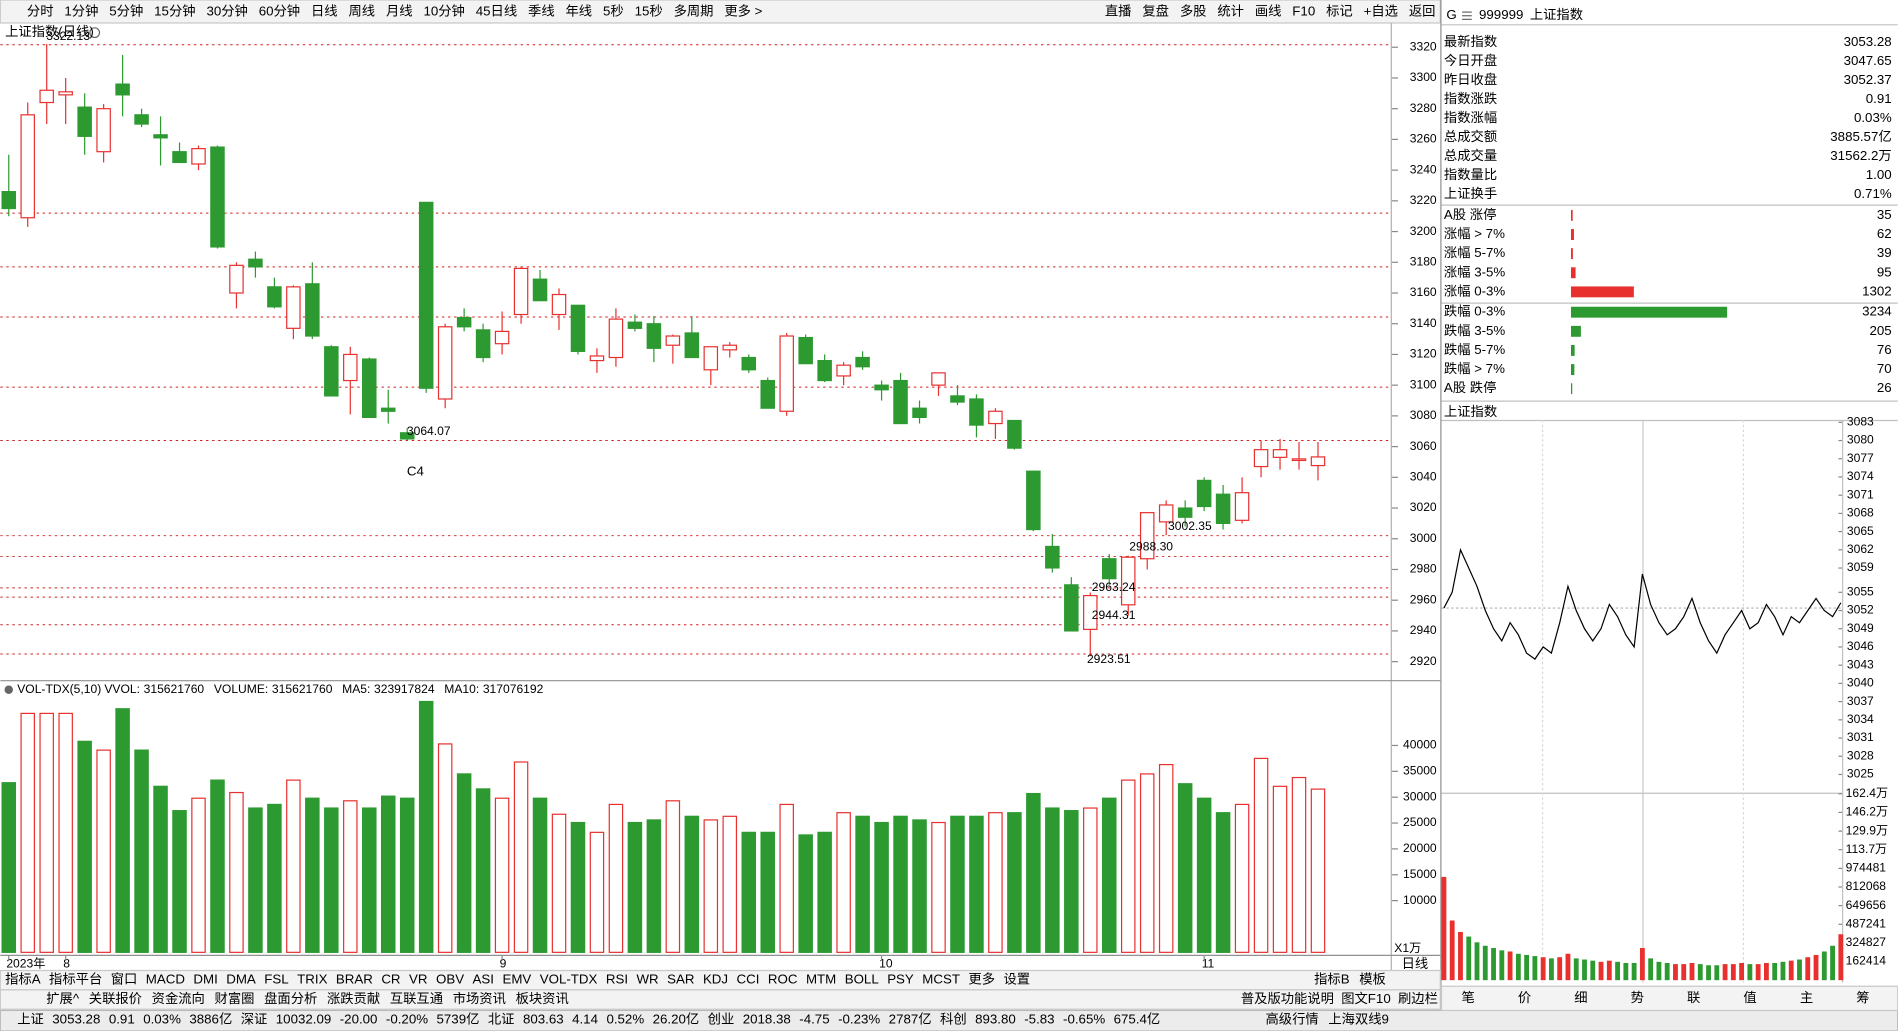 The image size is (1898, 1031). What do you see at coordinates (1423, 292) in the screenshot?
I see `y-tick-label: 3160` at bounding box center [1423, 292].